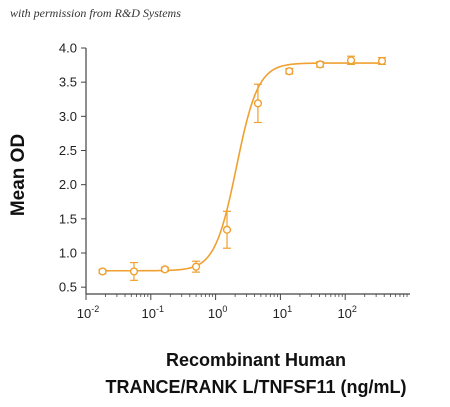 Image resolution: width=450 pixels, height=407 pixels. Describe the element at coordinates (95, 13) in the screenshot. I see `watermark: with permission from R&D Systems` at that location.